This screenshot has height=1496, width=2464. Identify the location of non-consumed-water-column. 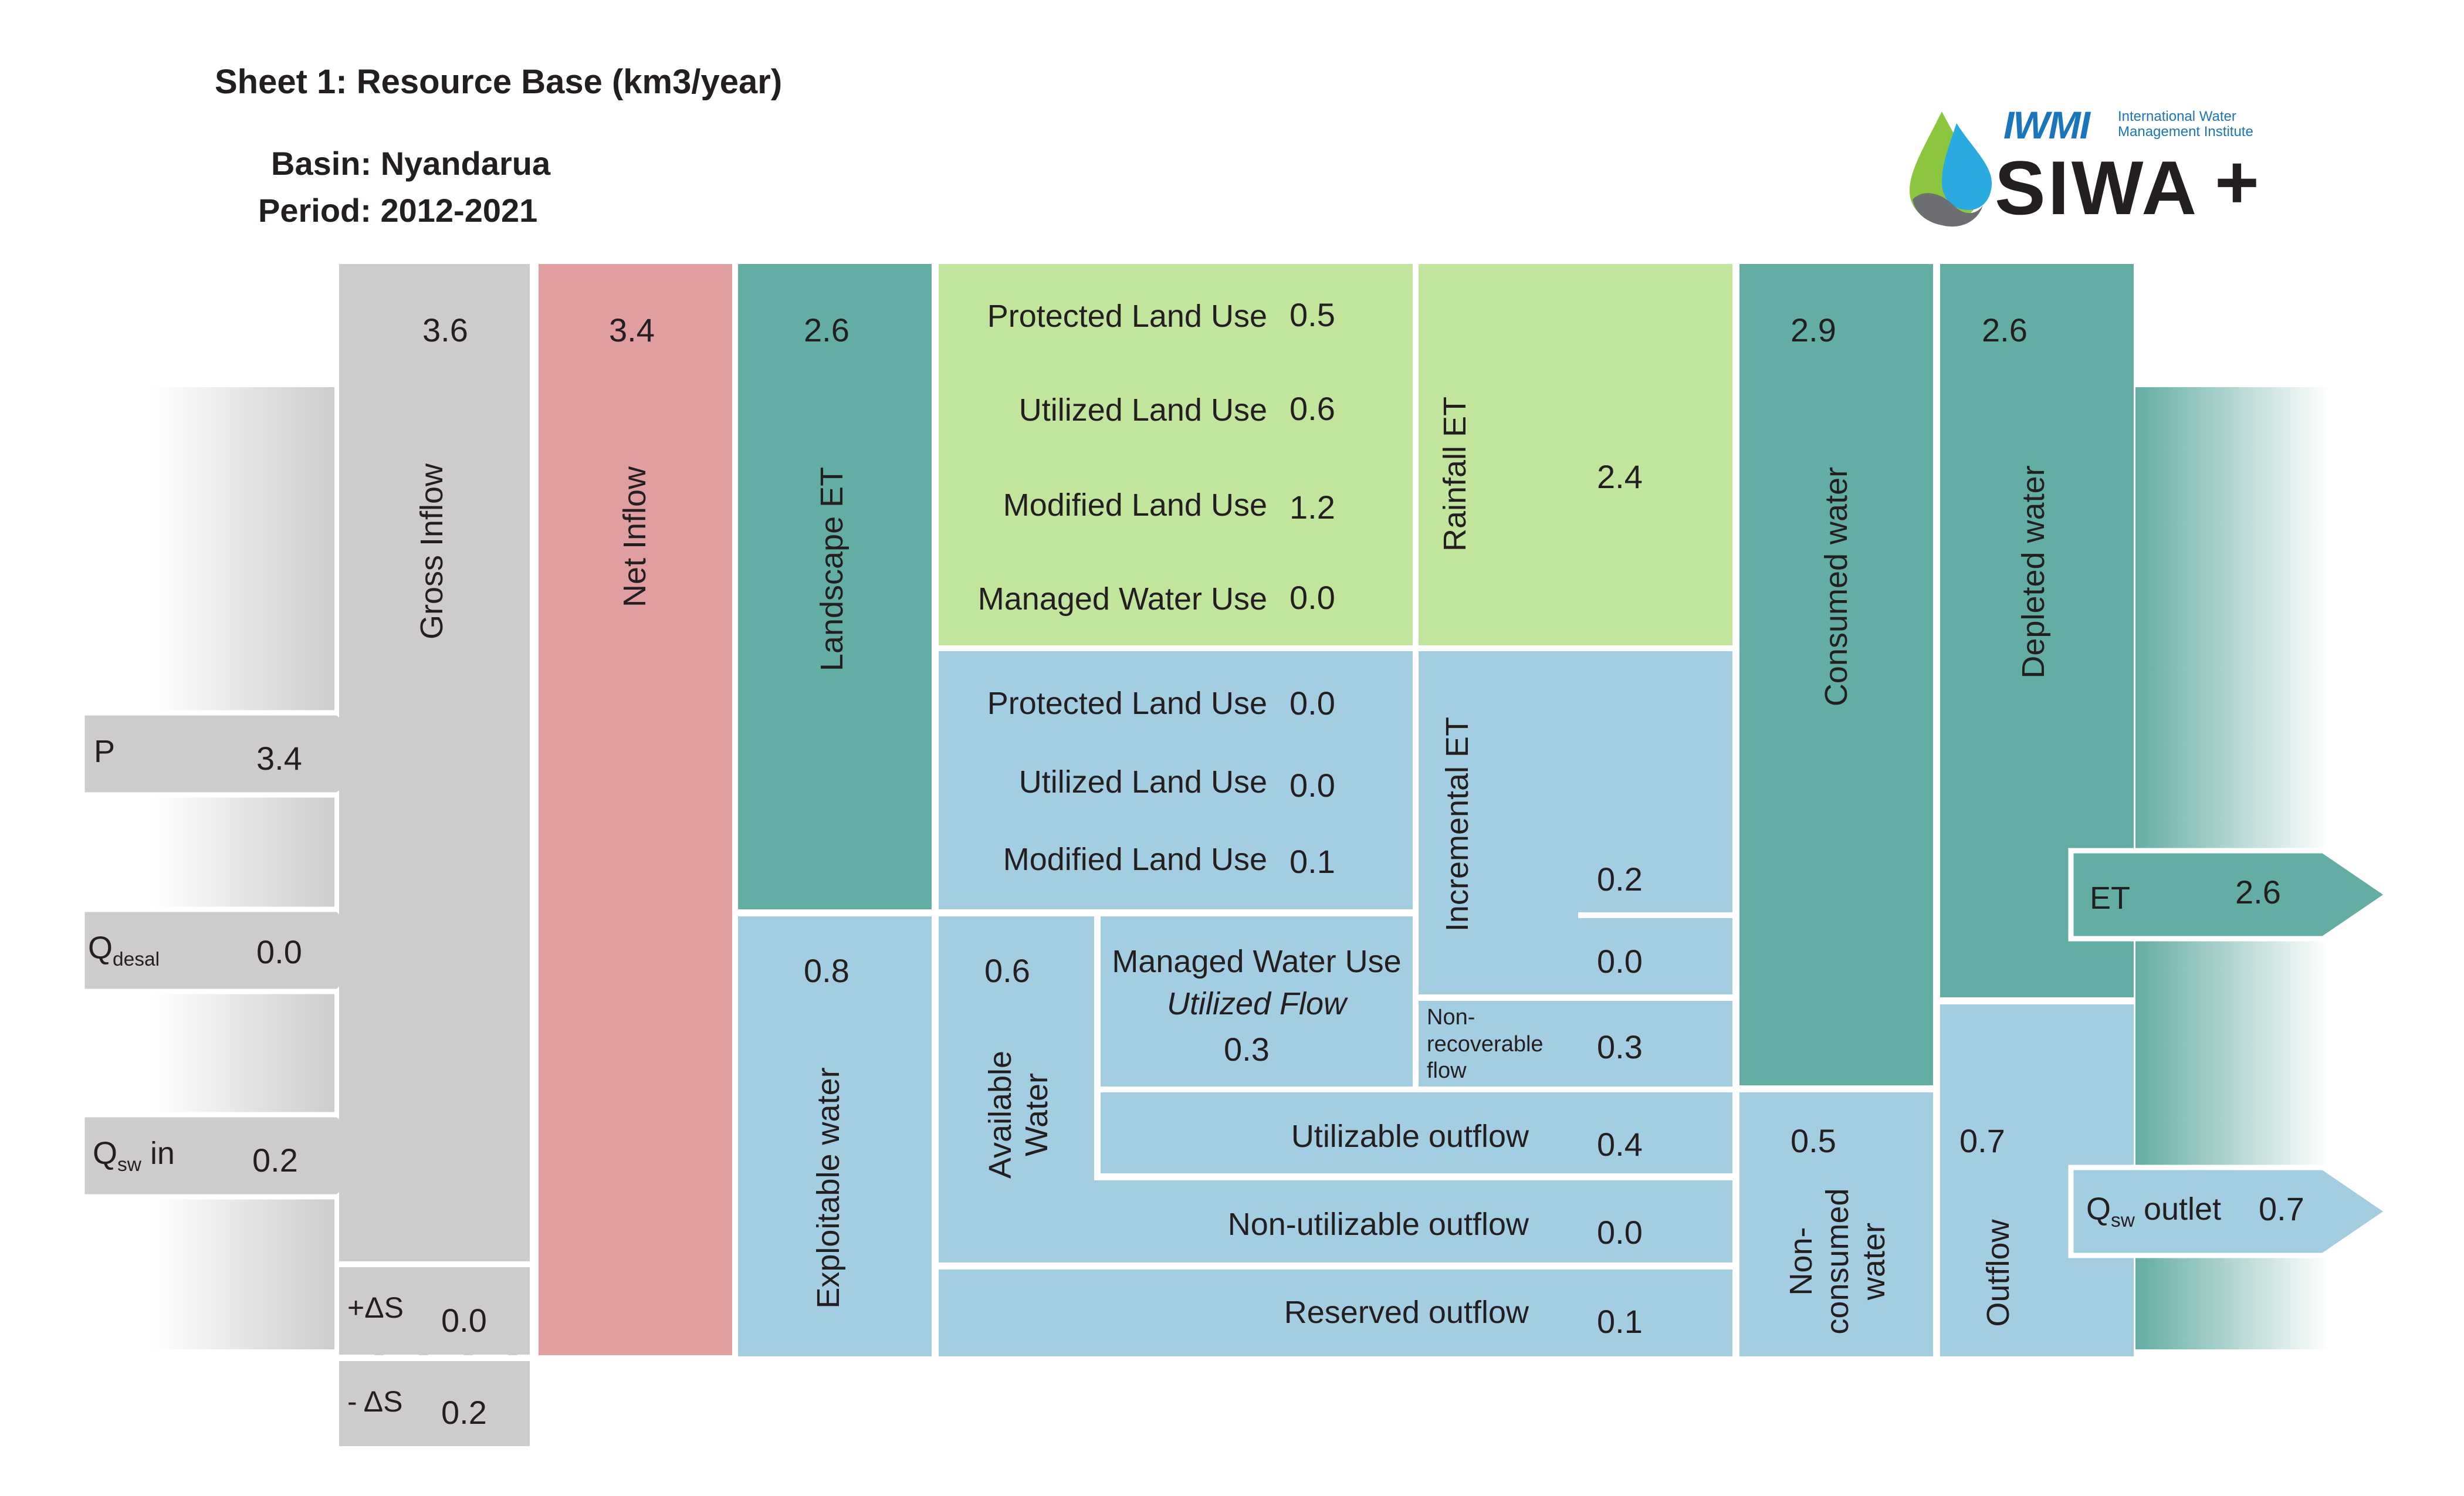
(1836, 1224).